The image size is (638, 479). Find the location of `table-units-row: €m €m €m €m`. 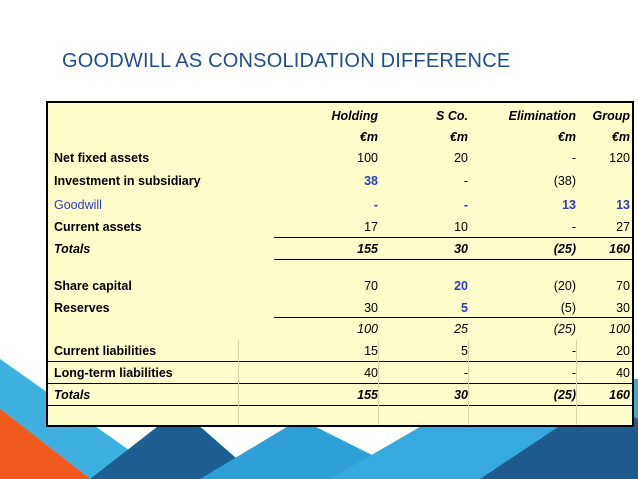

table-units-row: €m €m €m €m is located at coordinates (340, 137).